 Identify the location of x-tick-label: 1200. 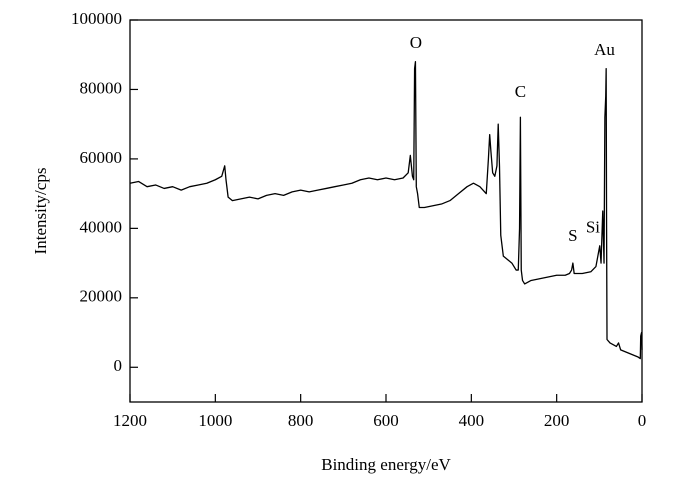
(130, 420).